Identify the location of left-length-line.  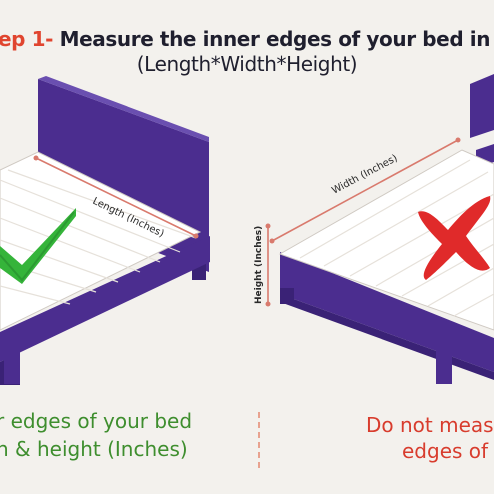
(116, 197).